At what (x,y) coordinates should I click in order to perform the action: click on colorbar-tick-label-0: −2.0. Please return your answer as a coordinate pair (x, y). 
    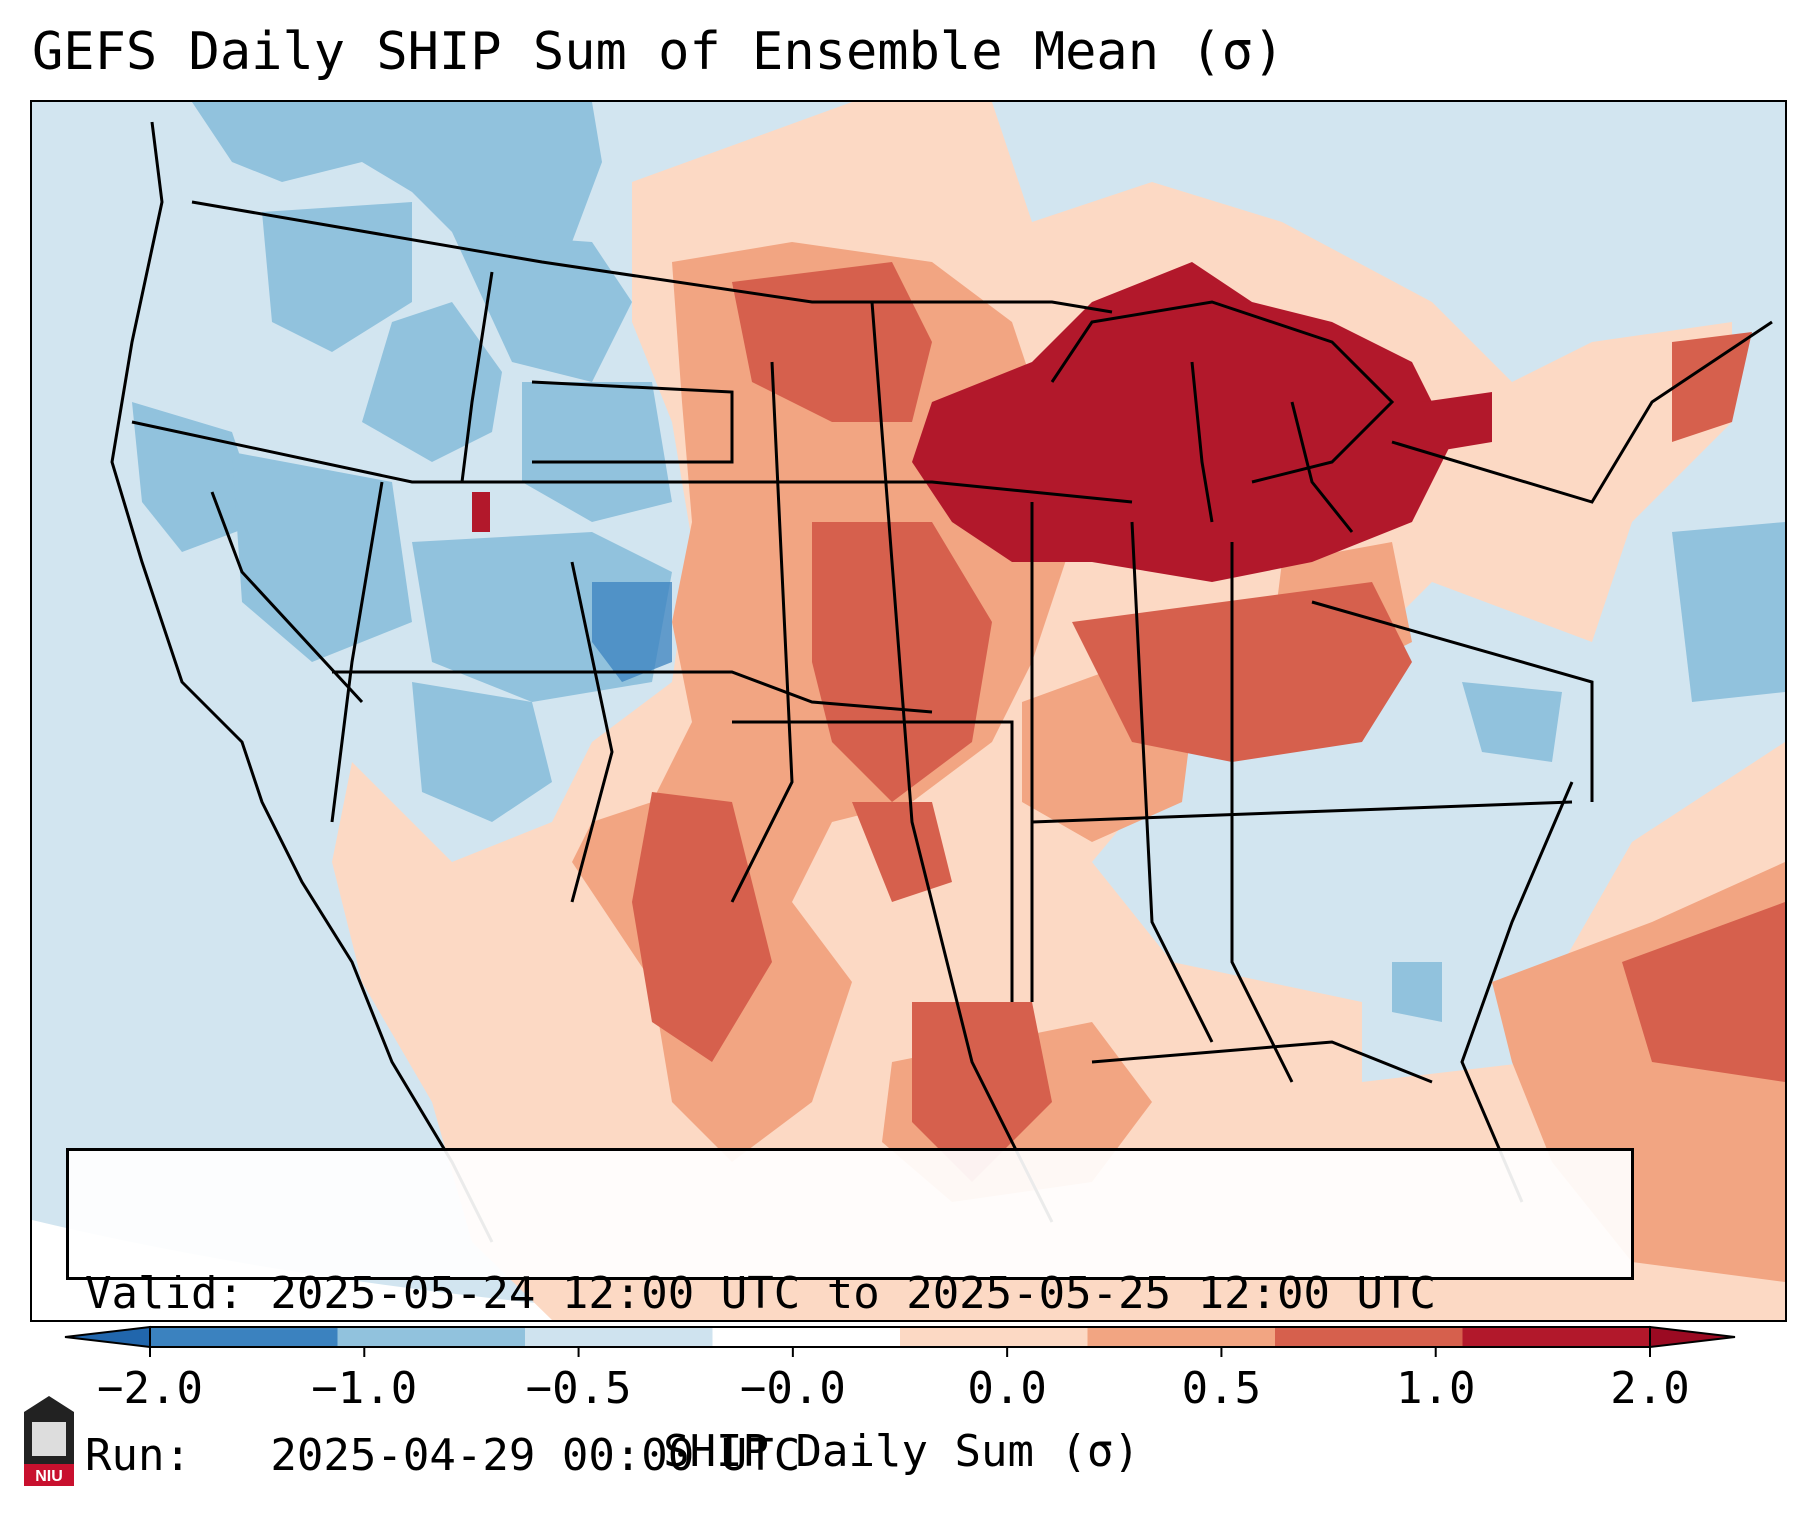
    Looking at the image, I should click on (150, 1388).